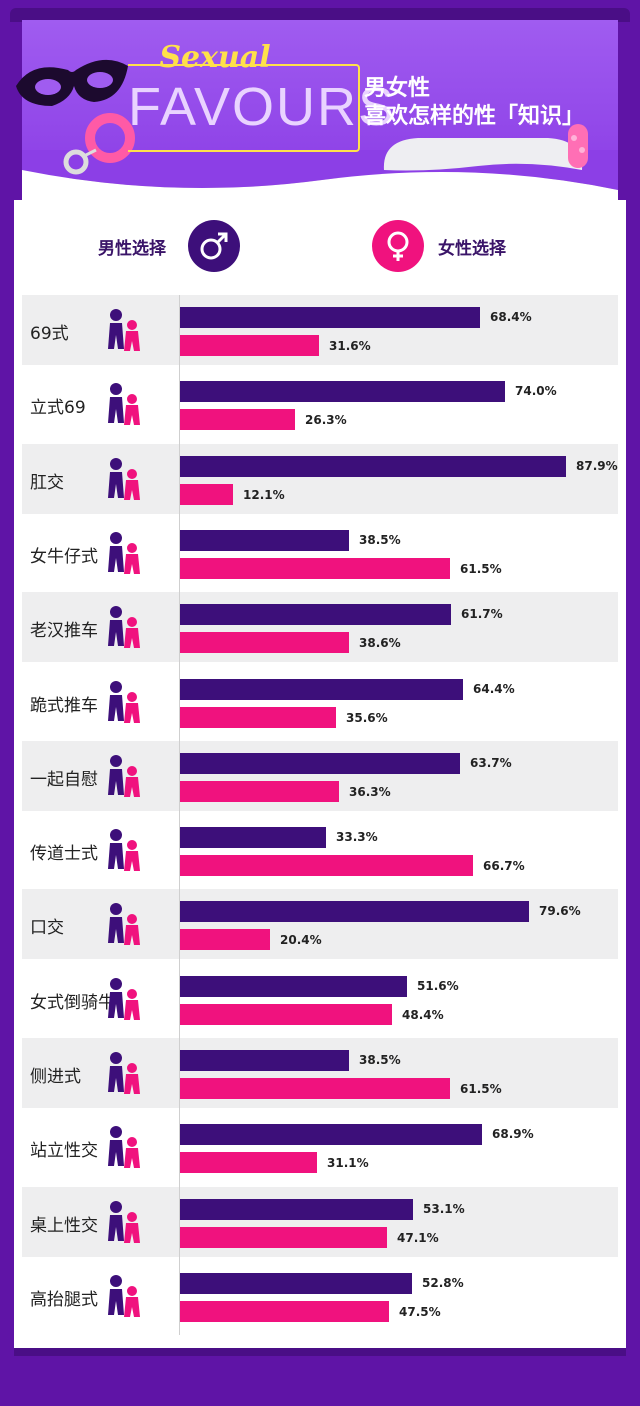  I want to click on value-label-female: 47.5%, so click(420, 1312).